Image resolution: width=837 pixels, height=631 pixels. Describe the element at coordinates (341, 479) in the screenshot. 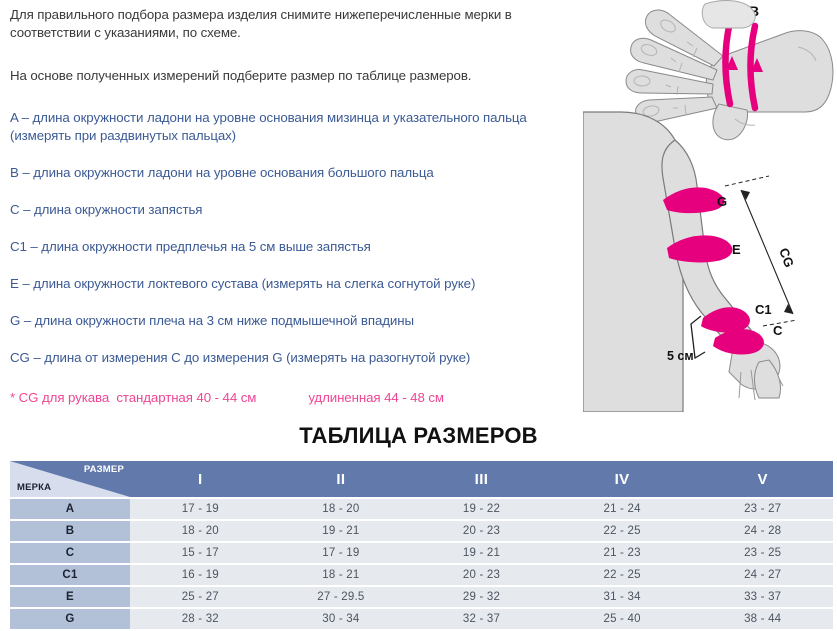

I see `column-header-ii: II` at that location.